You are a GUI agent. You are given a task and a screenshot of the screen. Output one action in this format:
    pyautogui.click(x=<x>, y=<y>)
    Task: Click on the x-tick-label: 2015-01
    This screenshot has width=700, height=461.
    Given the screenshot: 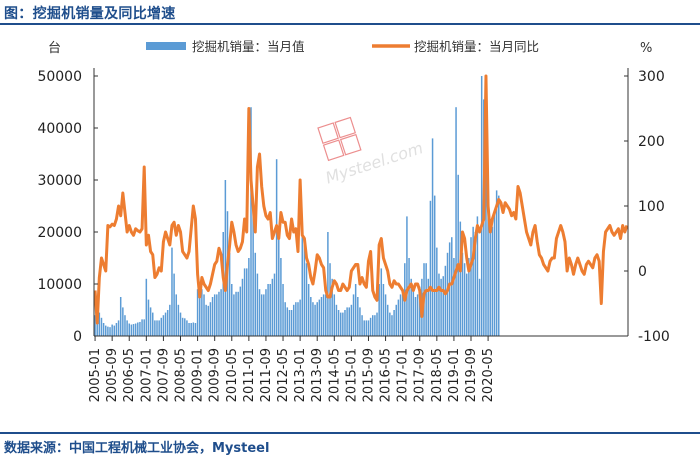 What is the action you would take?
    pyautogui.click(x=351, y=375)
    